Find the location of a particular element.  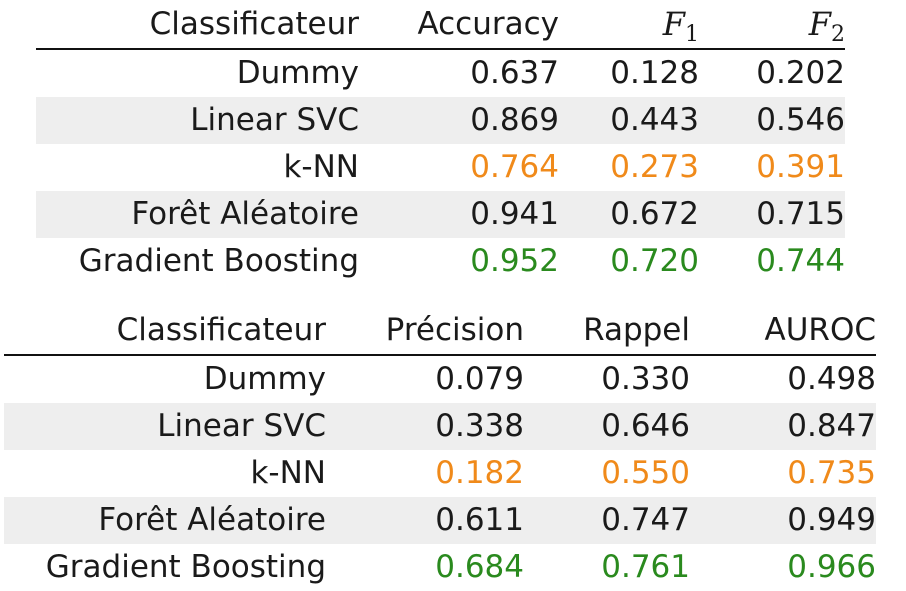

metric-value-cell: 0.869 is located at coordinates (459, 120).